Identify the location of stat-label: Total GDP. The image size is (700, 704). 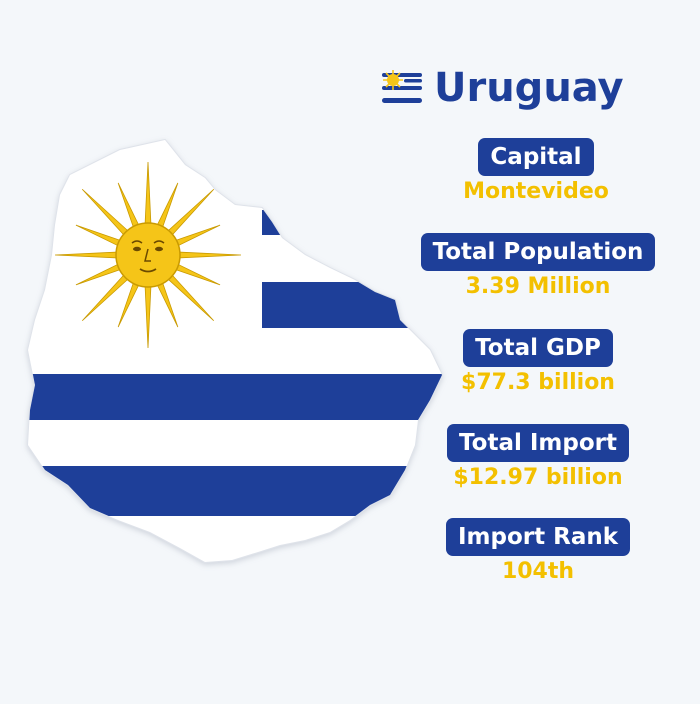
(538, 348).